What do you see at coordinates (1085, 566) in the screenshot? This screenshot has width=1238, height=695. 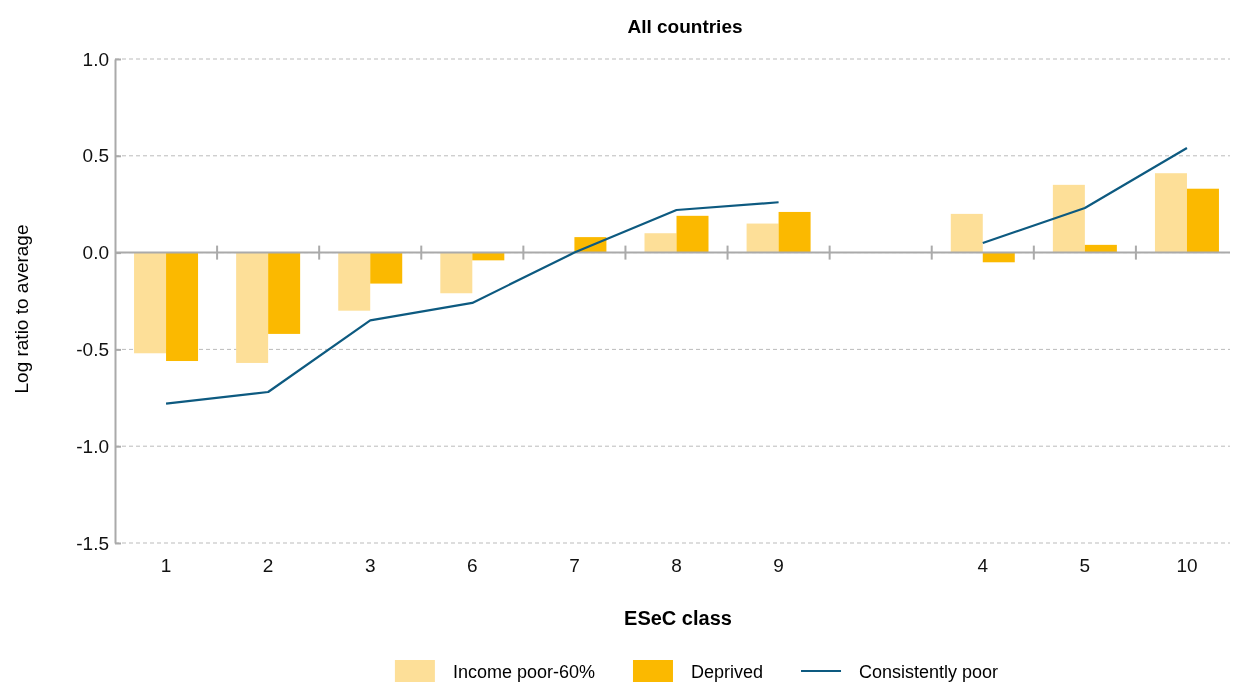 I see `x-tick-label: 5` at bounding box center [1085, 566].